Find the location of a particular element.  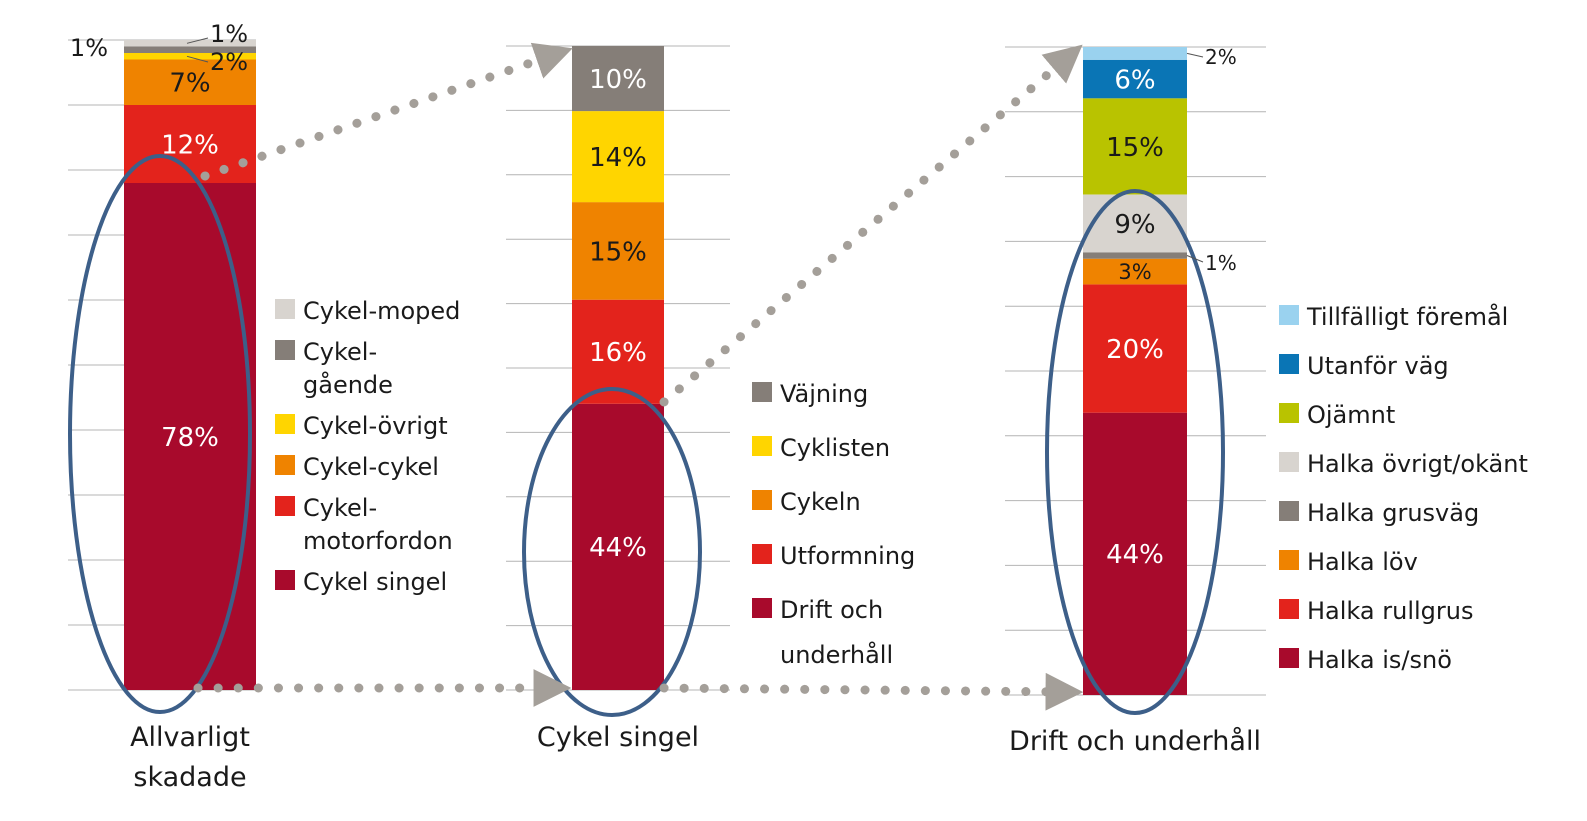

legend-label: Cykel singel is located at coordinates (375, 582).